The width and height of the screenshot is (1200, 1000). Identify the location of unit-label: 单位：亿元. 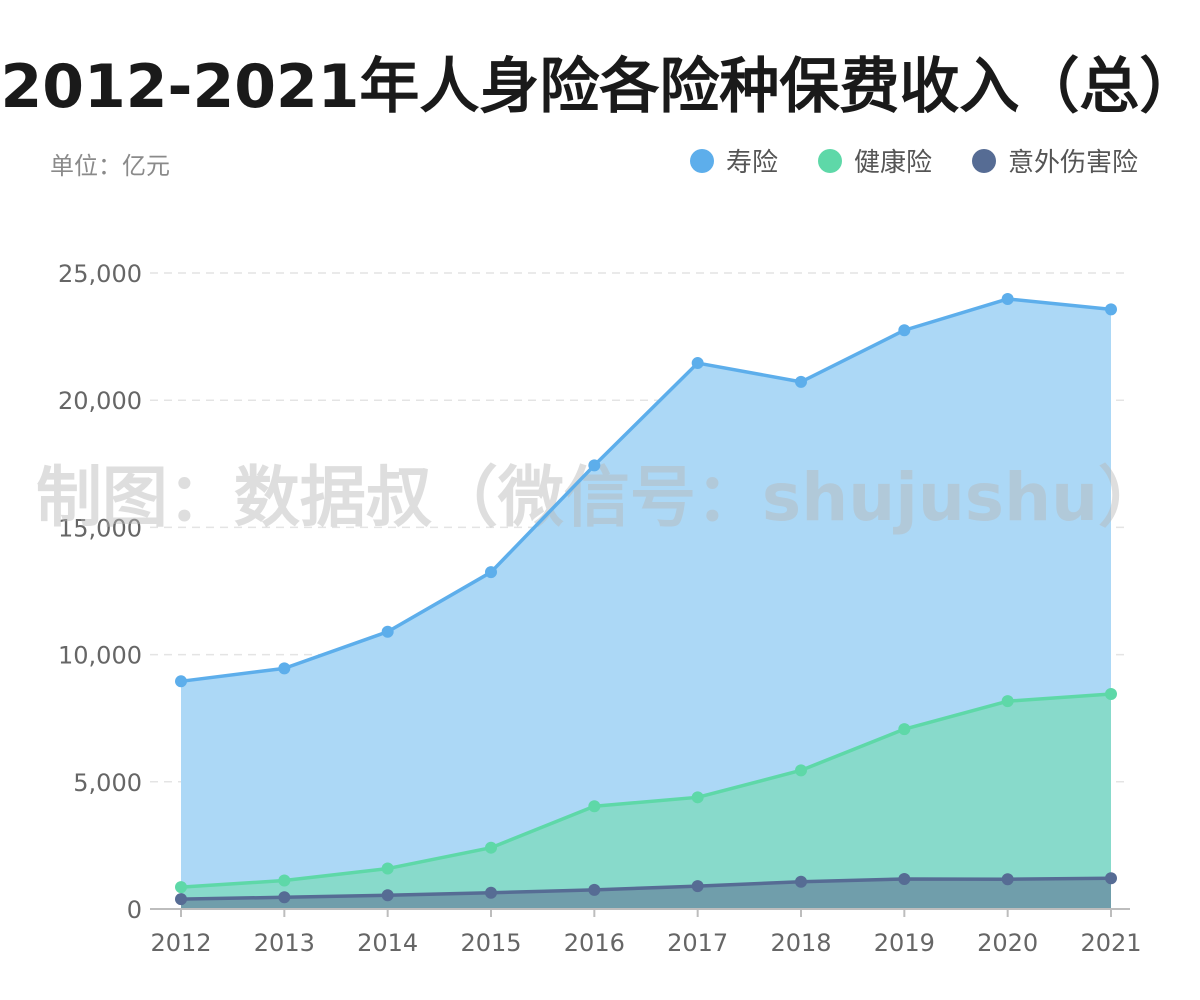
(110, 166).